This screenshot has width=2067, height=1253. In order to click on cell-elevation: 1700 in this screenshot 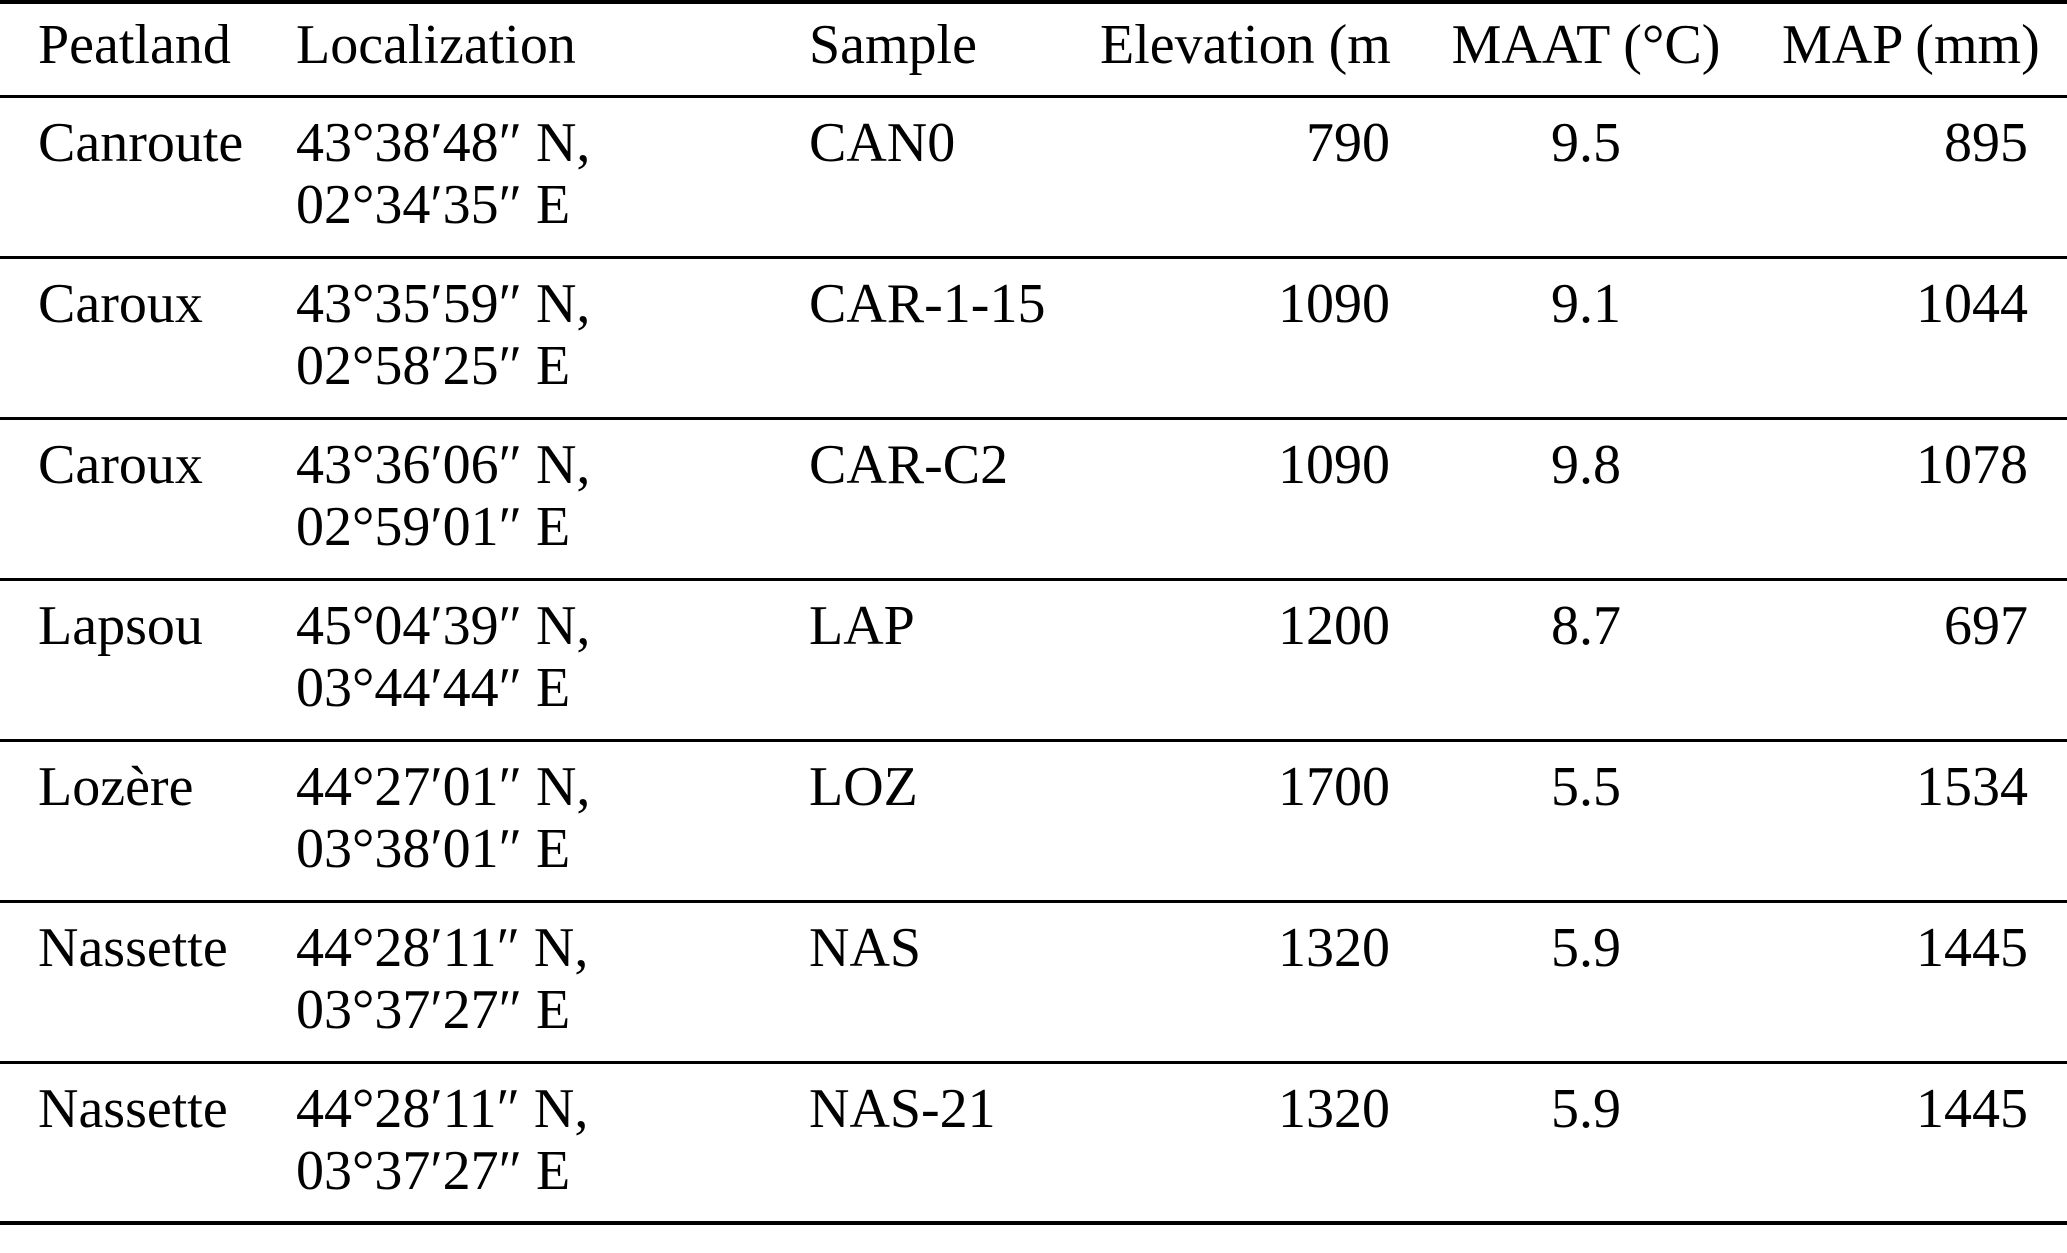, I will do `click(1245, 821)`.